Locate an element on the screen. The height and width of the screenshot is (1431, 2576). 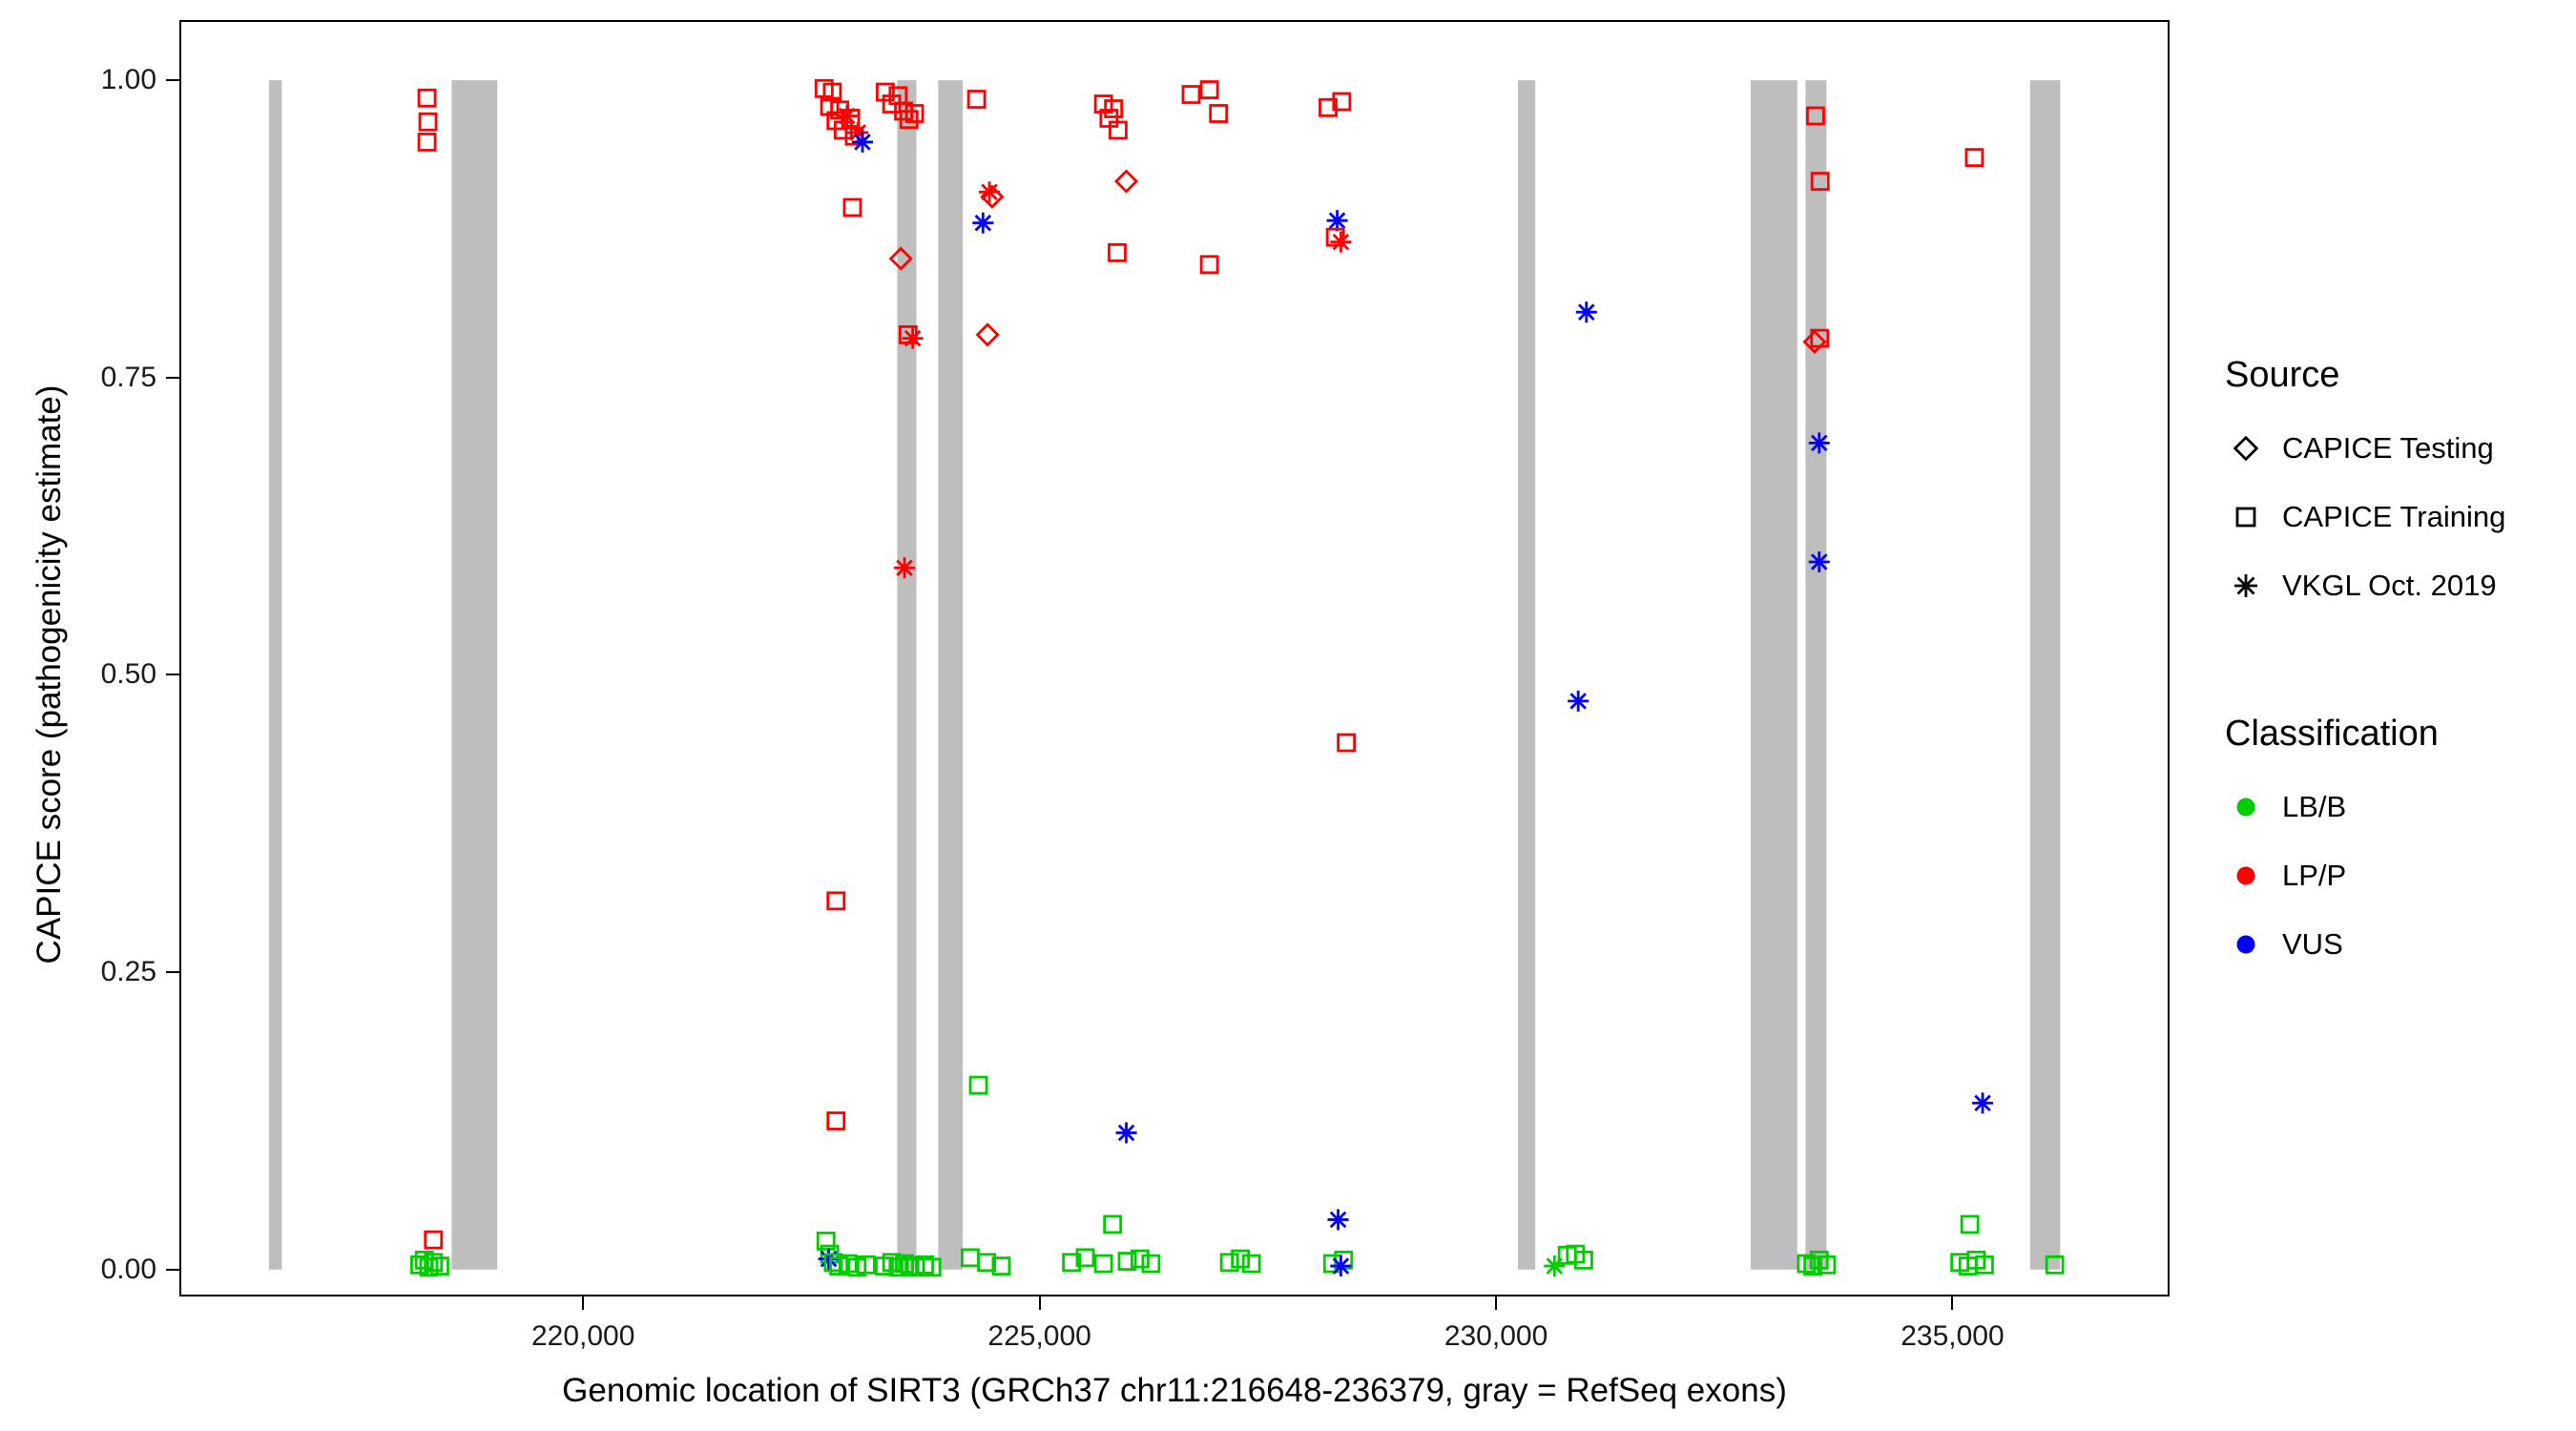
legend-classification-group: Classification LB/B LP/P VUS is located at coordinates (2365, 846).